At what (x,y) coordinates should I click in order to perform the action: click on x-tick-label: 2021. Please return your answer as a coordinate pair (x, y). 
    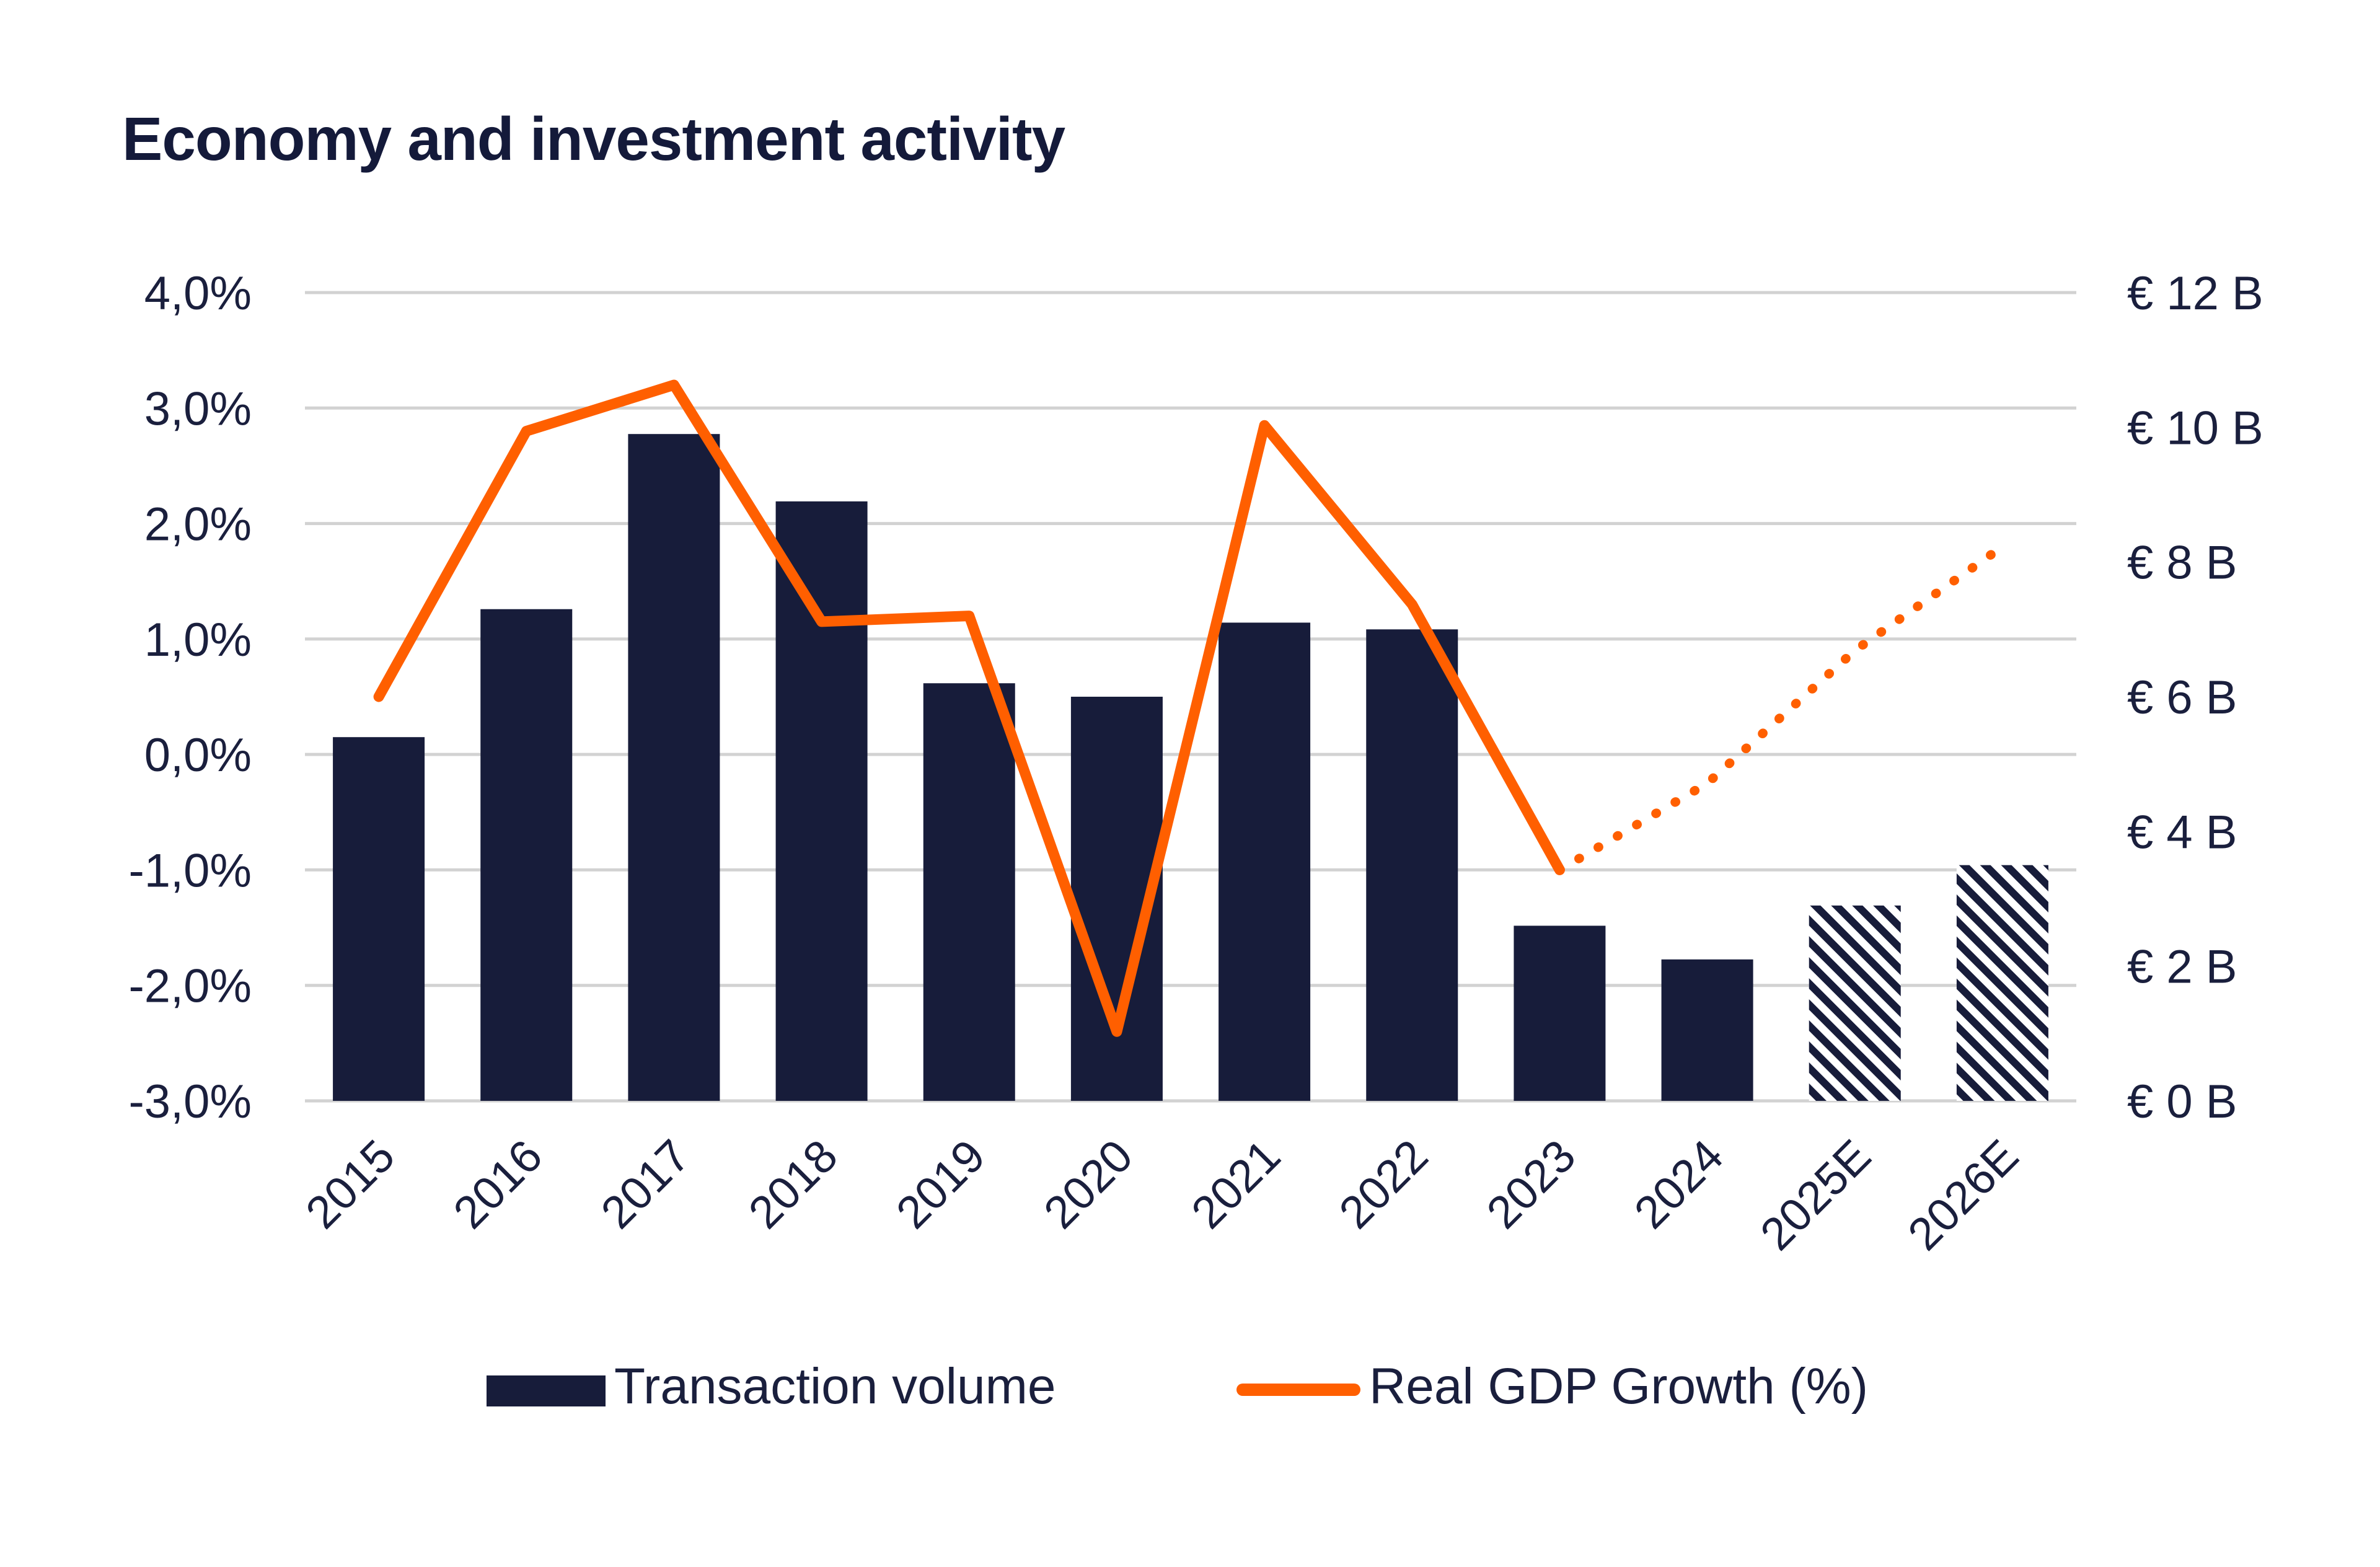
    Looking at the image, I should click on (1235, 1184).